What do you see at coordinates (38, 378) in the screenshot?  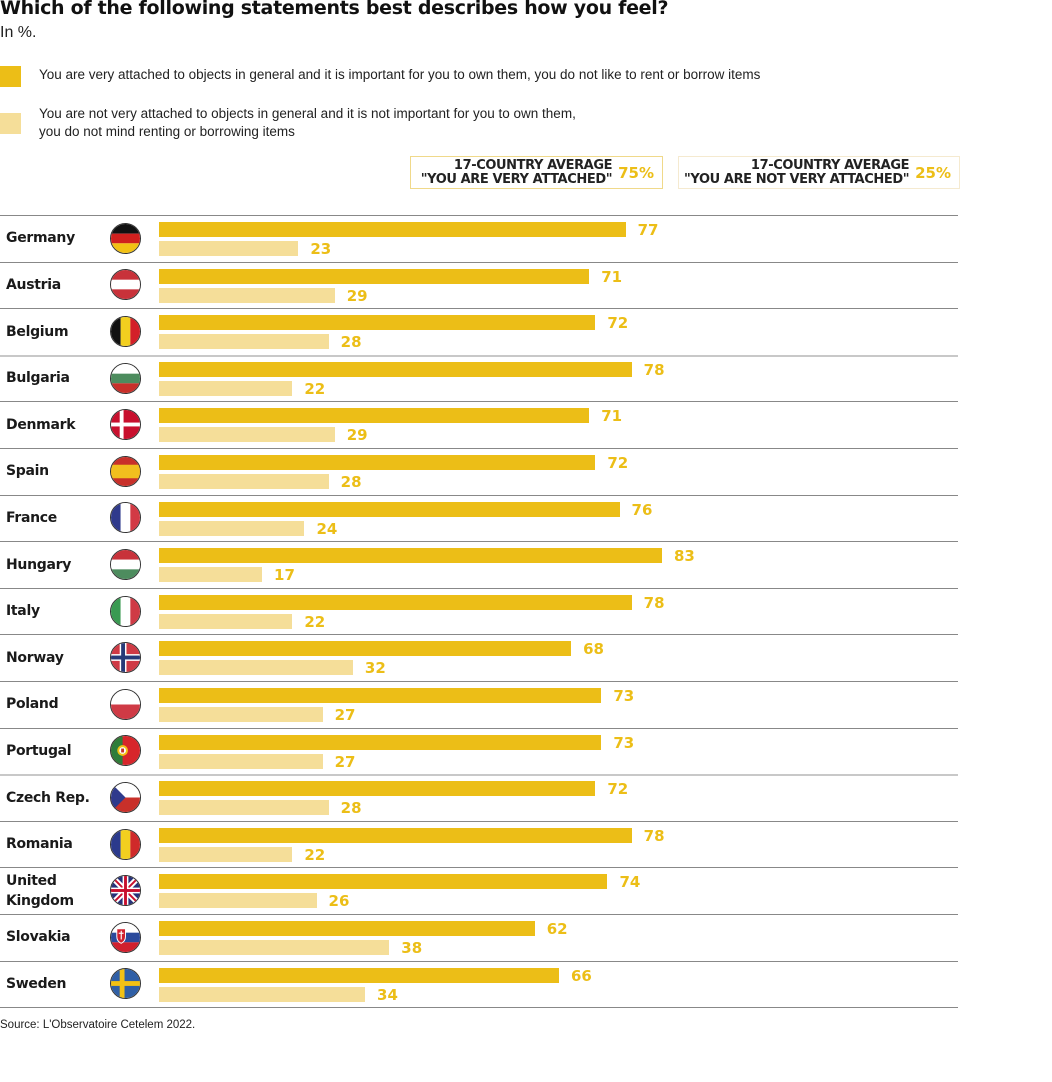 I see `country-label: Bulgaria` at bounding box center [38, 378].